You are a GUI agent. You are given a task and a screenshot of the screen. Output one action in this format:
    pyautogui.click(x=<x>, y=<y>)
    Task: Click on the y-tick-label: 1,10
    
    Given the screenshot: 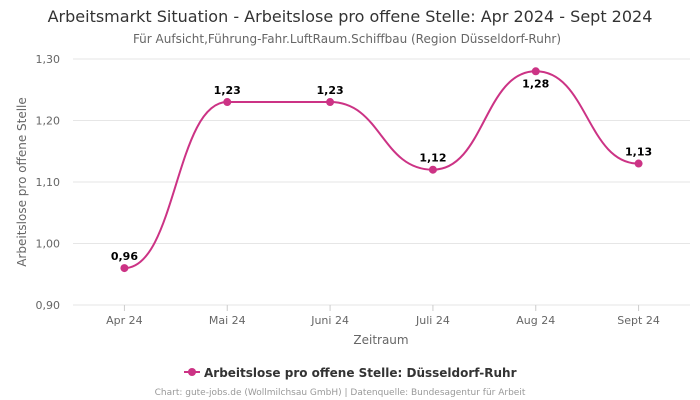 What is the action you would take?
    pyautogui.click(x=48, y=182)
    